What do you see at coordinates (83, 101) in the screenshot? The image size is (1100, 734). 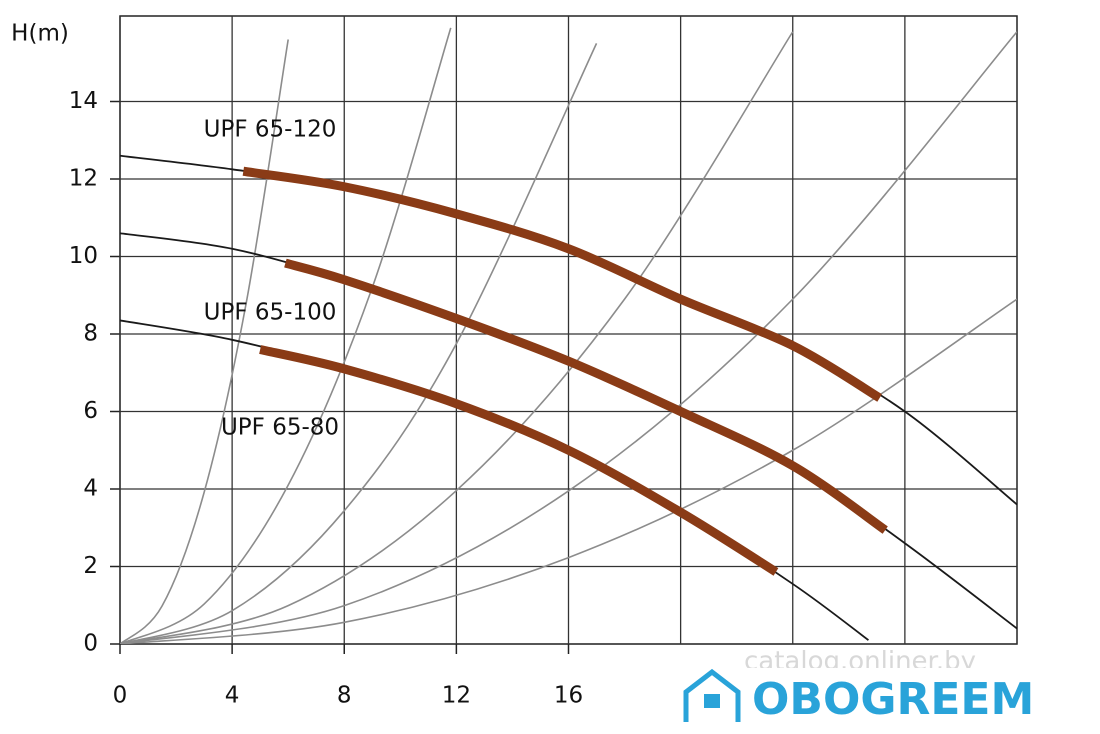 I see `y-tick-label: 14` at bounding box center [83, 101].